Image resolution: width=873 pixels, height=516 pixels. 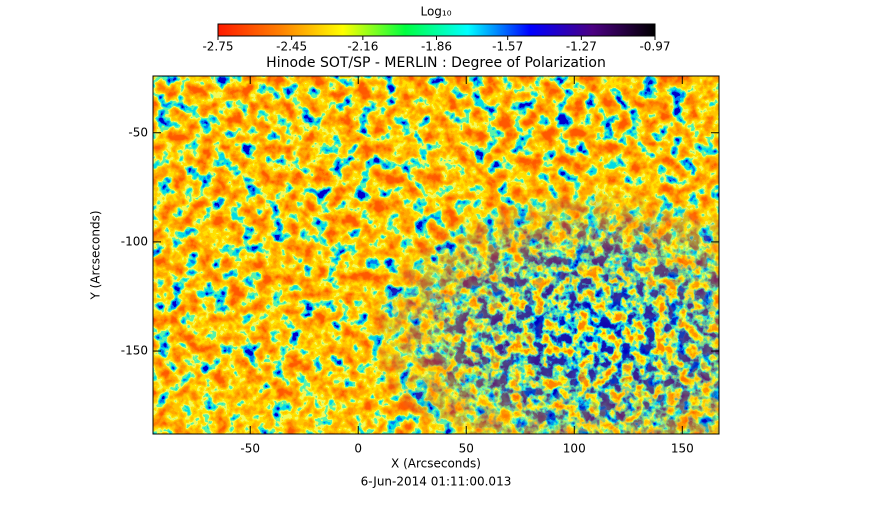 What do you see at coordinates (362, 47) in the screenshot?
I see `colorbar-tick-label: -2.16` at bounding box center [362, 47].